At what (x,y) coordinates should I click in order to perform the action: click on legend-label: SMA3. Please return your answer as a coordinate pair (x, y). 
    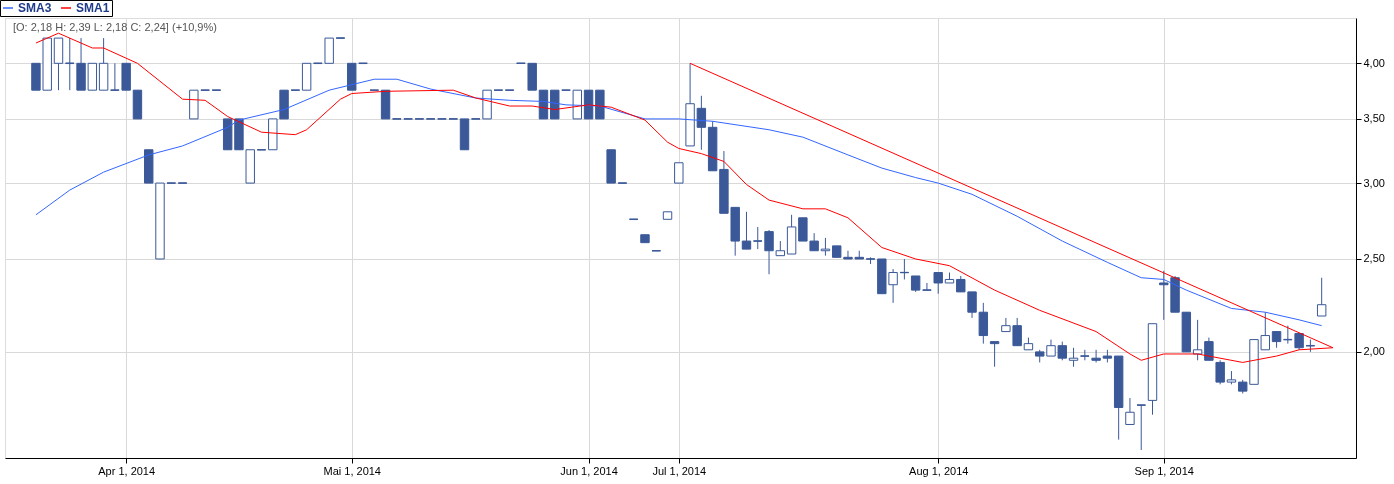
    Looking at the image, I should click on (35, 8).